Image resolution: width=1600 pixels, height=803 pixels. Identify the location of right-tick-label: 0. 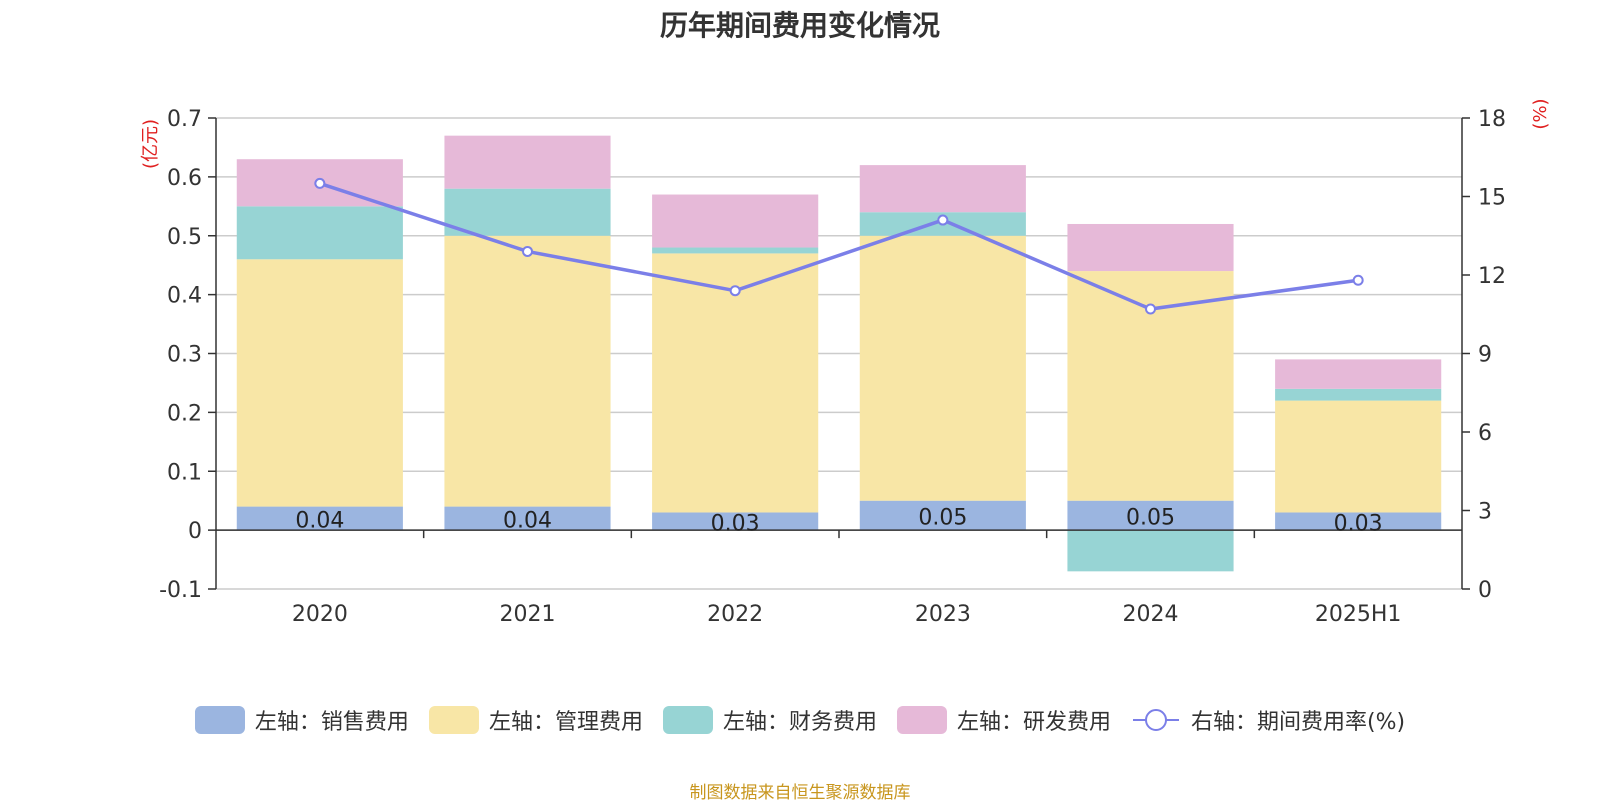
(1485, 590).